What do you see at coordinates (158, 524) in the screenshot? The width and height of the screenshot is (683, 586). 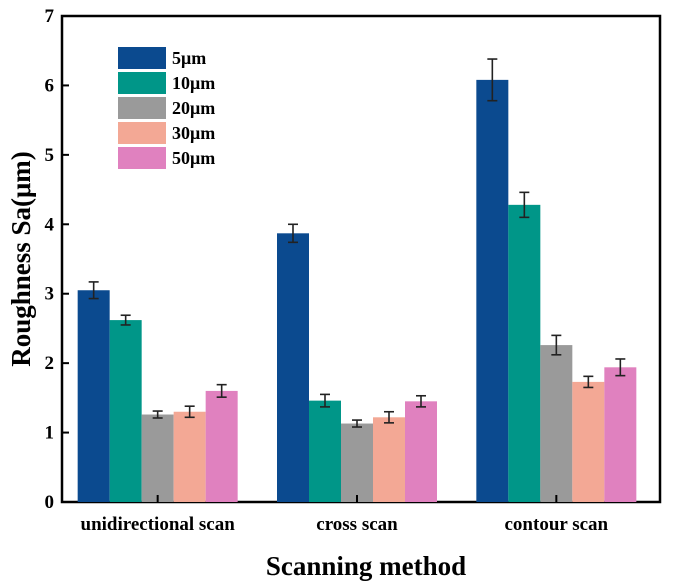 I see `x-tick-label: unidirectional scan` at bounding box center [158, 524].